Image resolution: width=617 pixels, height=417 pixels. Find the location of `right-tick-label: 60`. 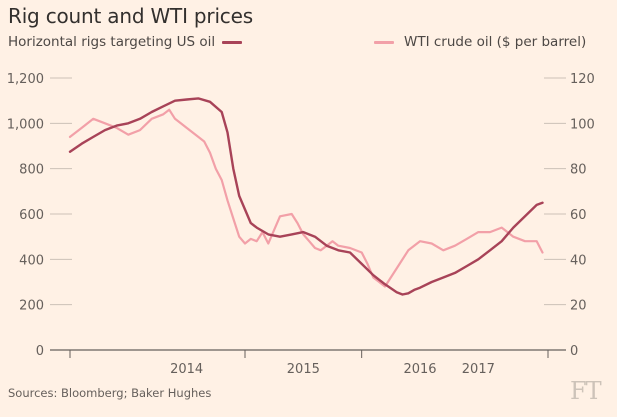

right-tick-label: 60 is located at coordinates (578, 215).